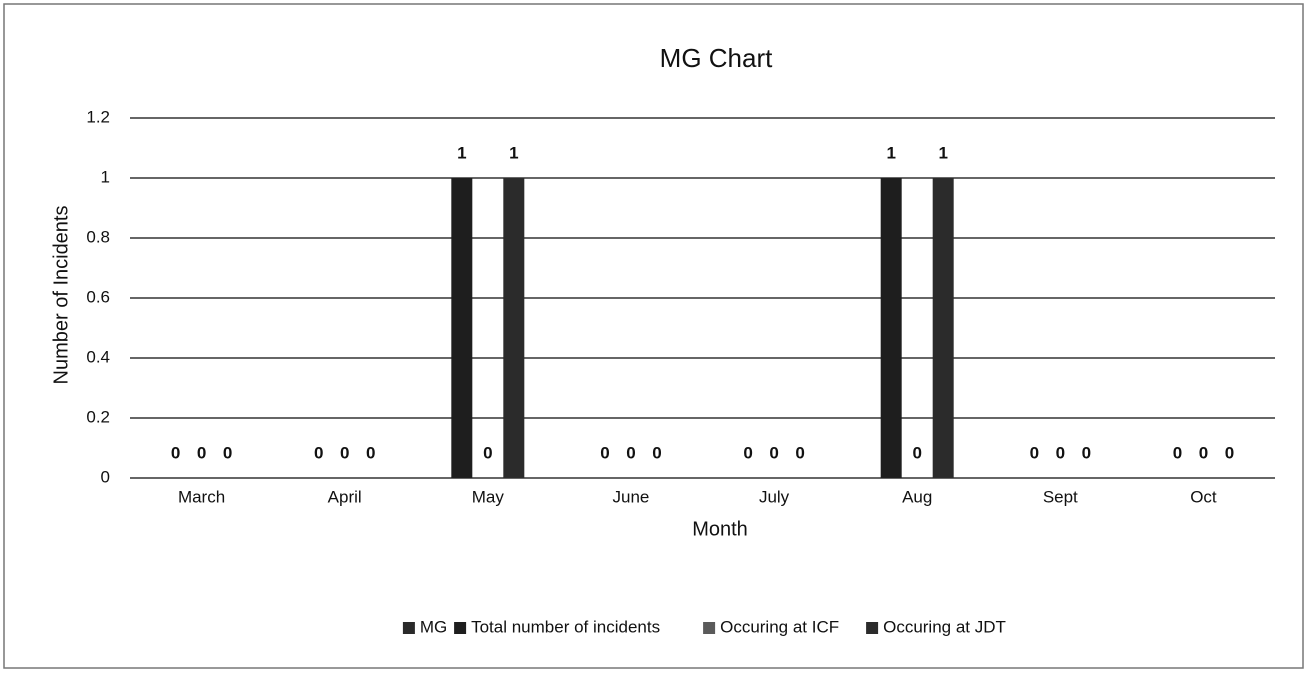 This screenshot has height=674, width=1307. What do you see at coordinates (98, 356) in the screenshot?
I see `y-tick-label: 0.4` at bounding box center [98, 356].